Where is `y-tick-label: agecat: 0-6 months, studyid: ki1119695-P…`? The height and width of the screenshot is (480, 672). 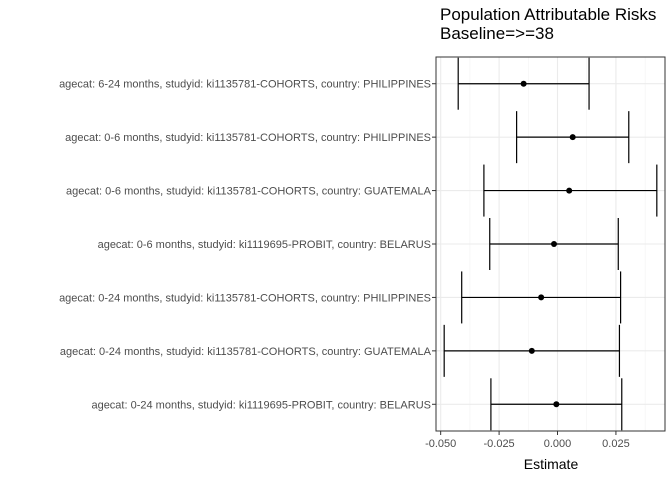
y-tick-label: agecat: 0-6 months, studyid: ki1119695-P… is located at coordinates (264, 245).